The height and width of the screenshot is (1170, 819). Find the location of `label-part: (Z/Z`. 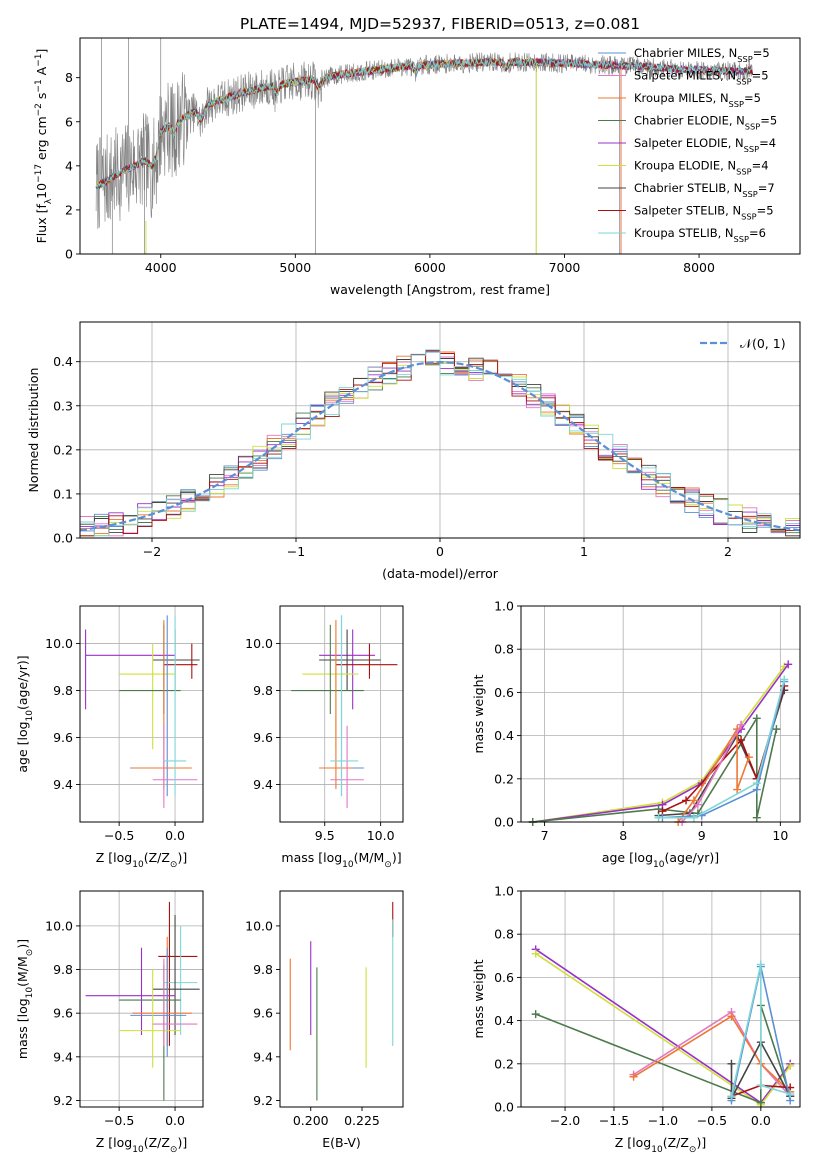

label-part: (Z/Z is located at coordinates (157, 857).